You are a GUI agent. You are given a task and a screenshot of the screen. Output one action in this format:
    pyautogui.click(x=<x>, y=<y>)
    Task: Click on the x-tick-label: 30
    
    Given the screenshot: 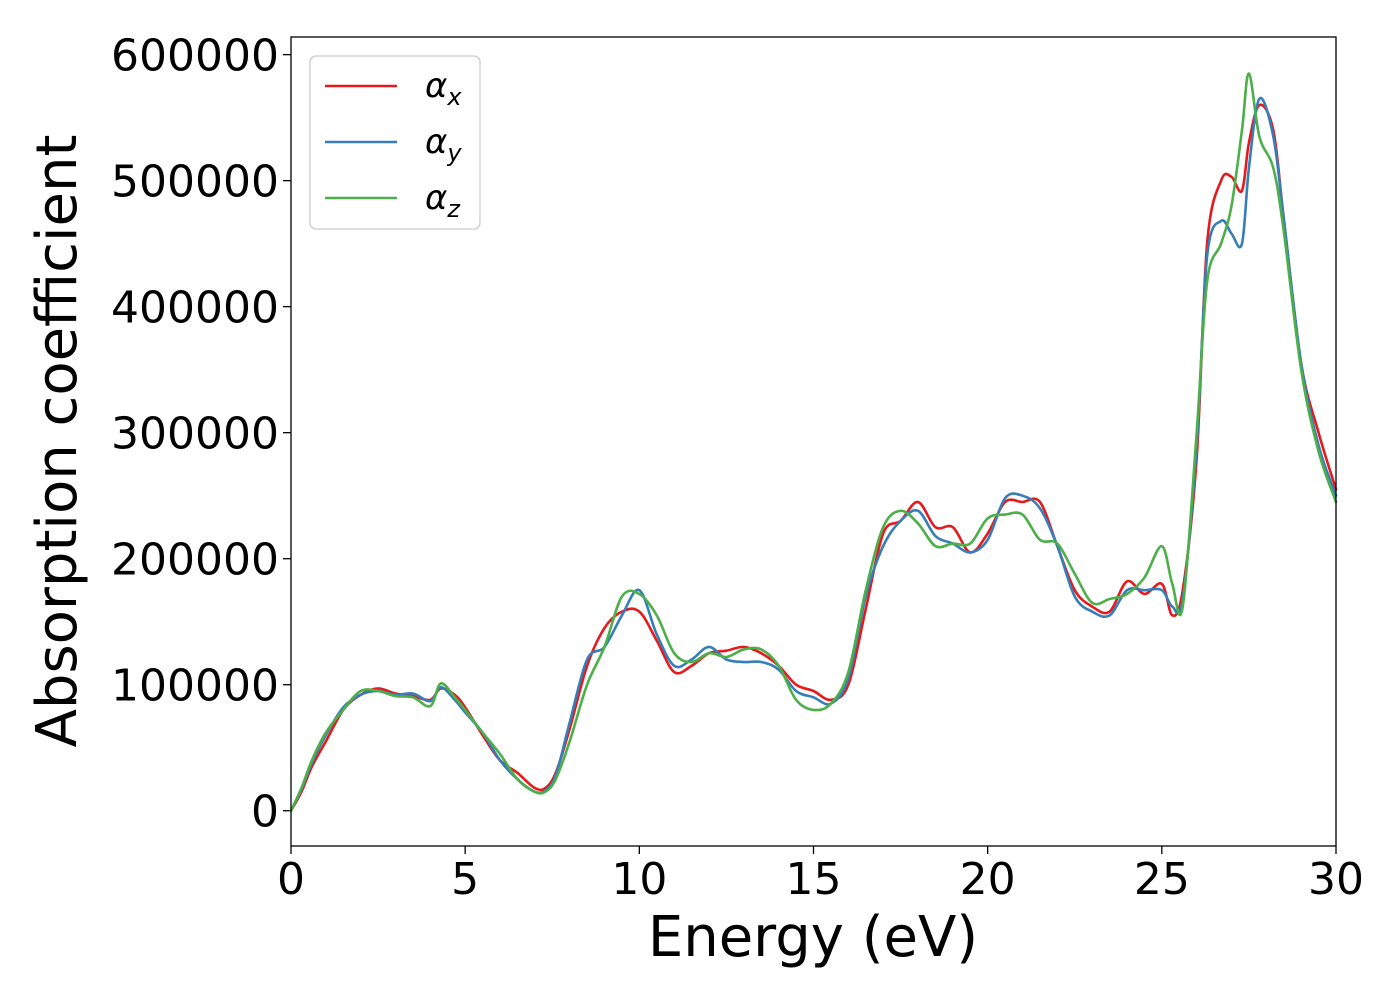 What is the action you would take?
    pyautogui.click(x=1336, y=879)
    